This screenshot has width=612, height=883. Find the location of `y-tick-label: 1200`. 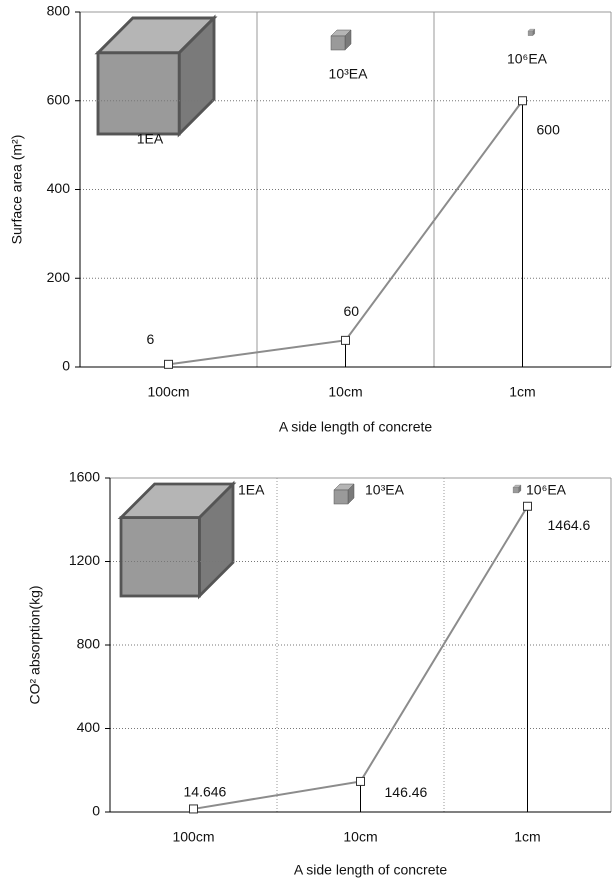

y-tick-label: 1200 is located at coordinates (84, 560).